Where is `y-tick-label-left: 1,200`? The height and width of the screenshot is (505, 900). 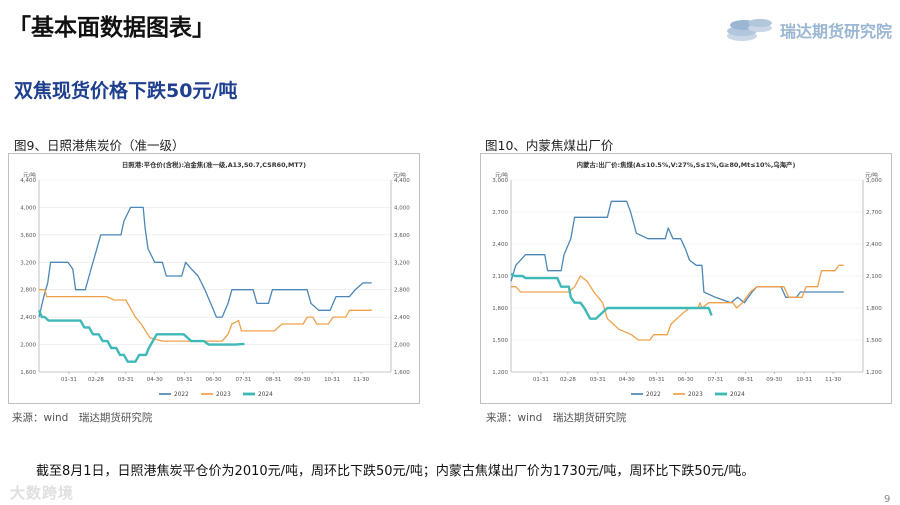 y-tick-label-left: 1,200 is located at coordinates (500, 373).